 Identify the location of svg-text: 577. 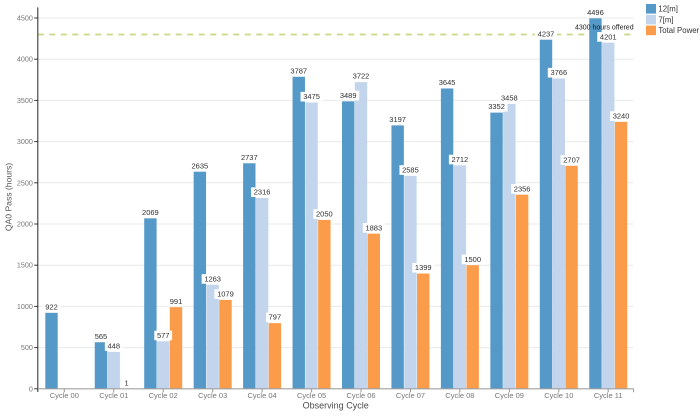
(163, 335).